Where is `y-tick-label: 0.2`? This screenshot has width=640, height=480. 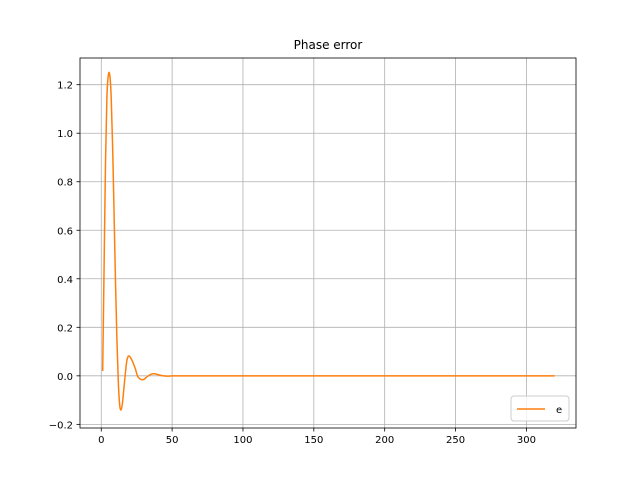 y-tick-label: 0.2 is located at coordinates (65, 328).